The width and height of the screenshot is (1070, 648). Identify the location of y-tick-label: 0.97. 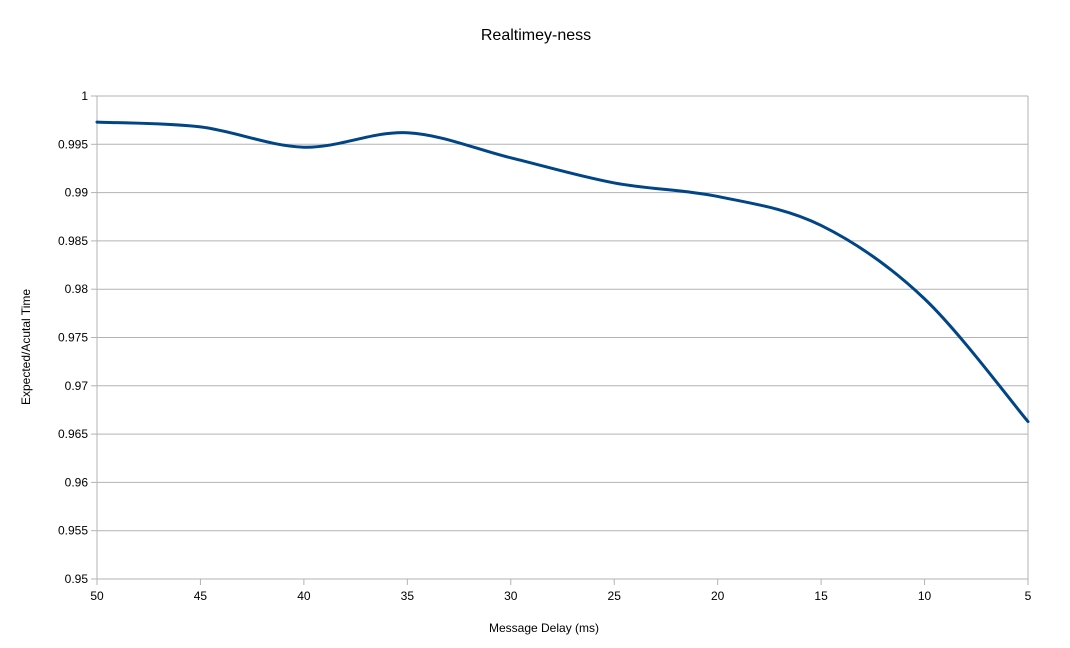
(77, 386).